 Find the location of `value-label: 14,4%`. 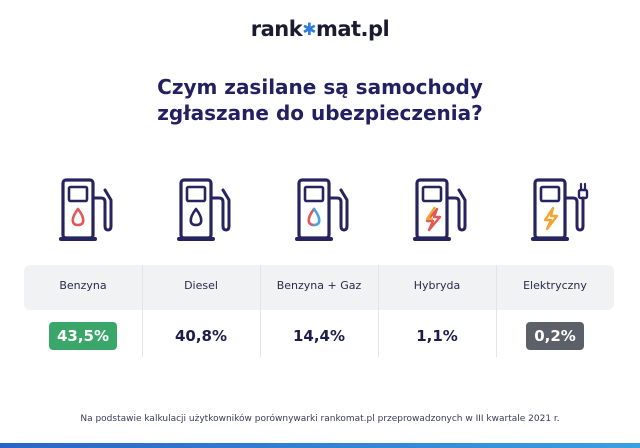

value-label: 14,4% is located at coordinates (319, 336).